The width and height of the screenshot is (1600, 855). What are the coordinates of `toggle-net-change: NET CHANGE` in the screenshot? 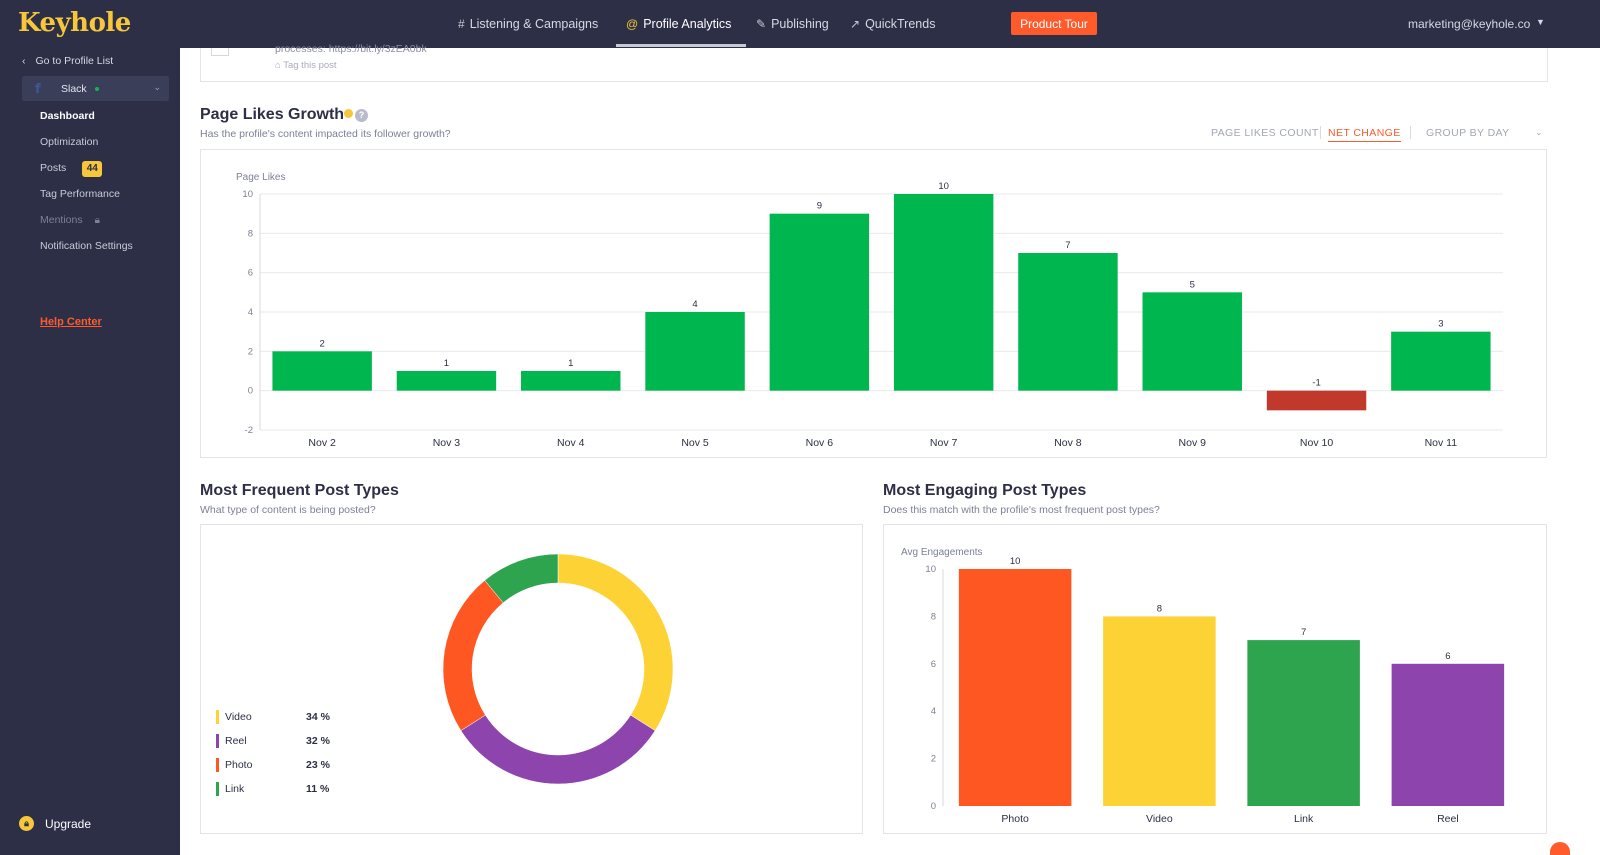 It's located at (1364, 134).